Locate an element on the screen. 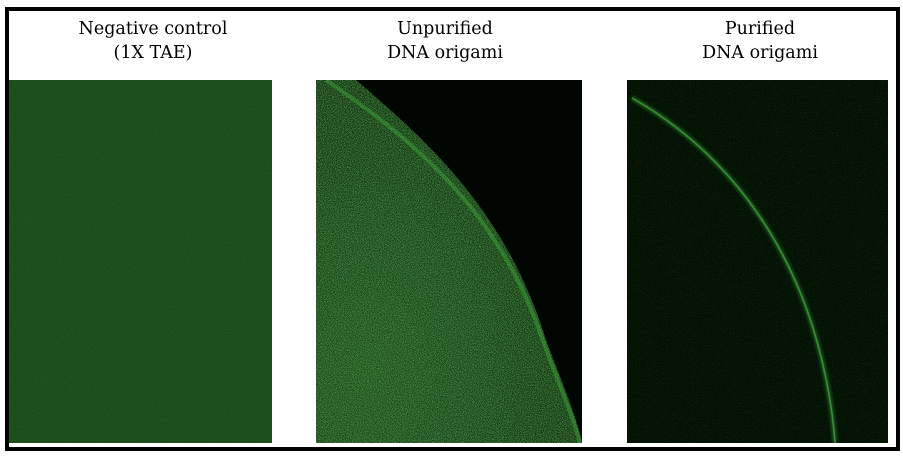  panel-title-unpurified: Unpurified DNA origami is located at coordinates (445, 41).